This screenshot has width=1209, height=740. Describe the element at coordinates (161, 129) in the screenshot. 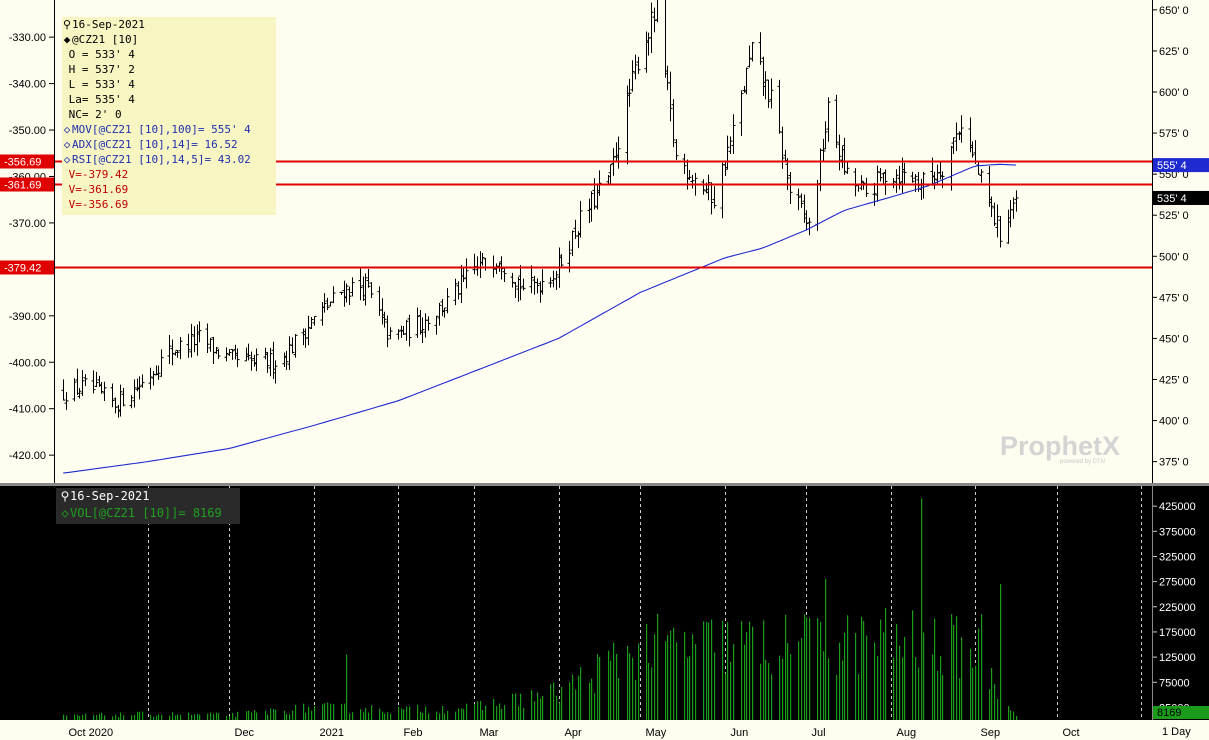

I see `info-mov: MOV[@CZ21 [10],100]= 555' 4` at that location.